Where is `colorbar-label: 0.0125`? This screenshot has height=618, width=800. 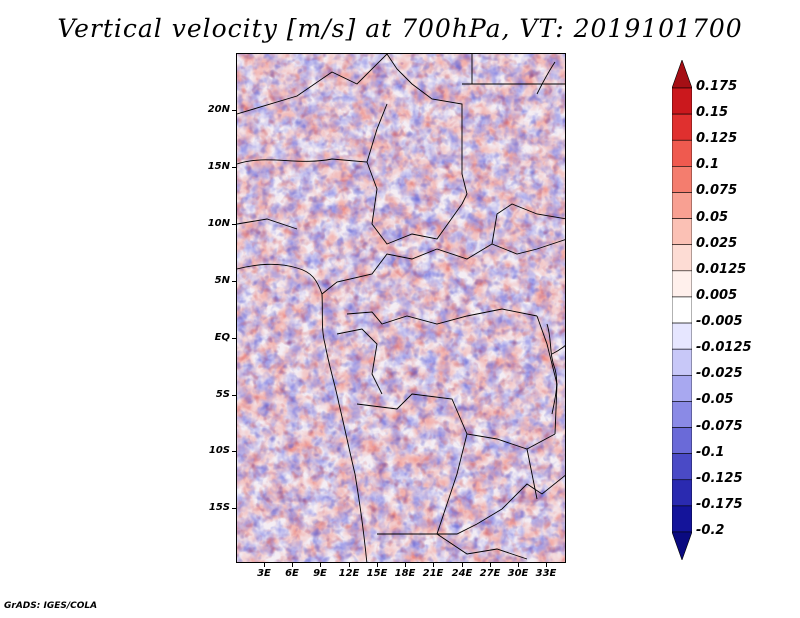 colorbar-label: 0.0125 is located at coordinates (721, 269).